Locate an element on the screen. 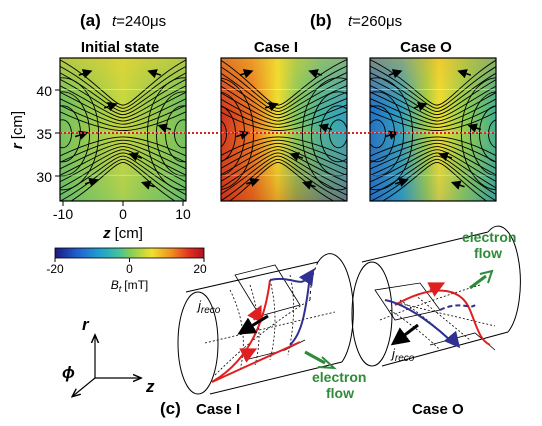  coordinate-axes: r ϕ z is located at coordinates (108, 355).